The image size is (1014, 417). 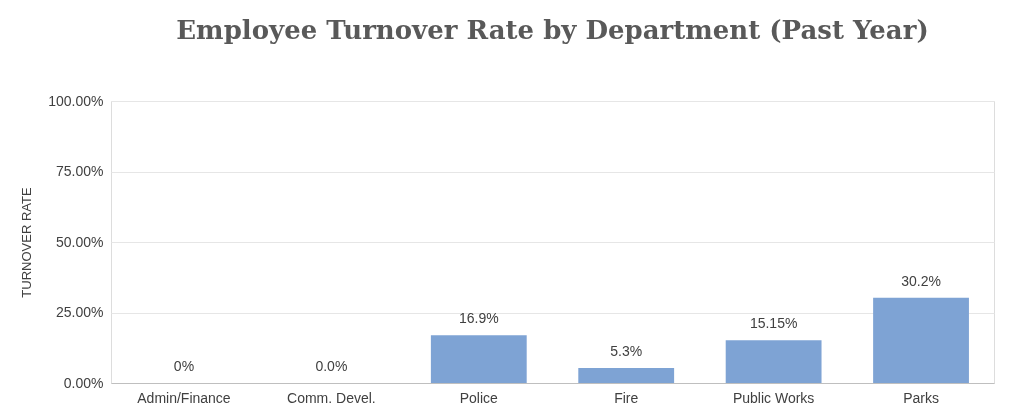 I want to click on y-tick-label: 100.00%, so click(x=76, y=100).